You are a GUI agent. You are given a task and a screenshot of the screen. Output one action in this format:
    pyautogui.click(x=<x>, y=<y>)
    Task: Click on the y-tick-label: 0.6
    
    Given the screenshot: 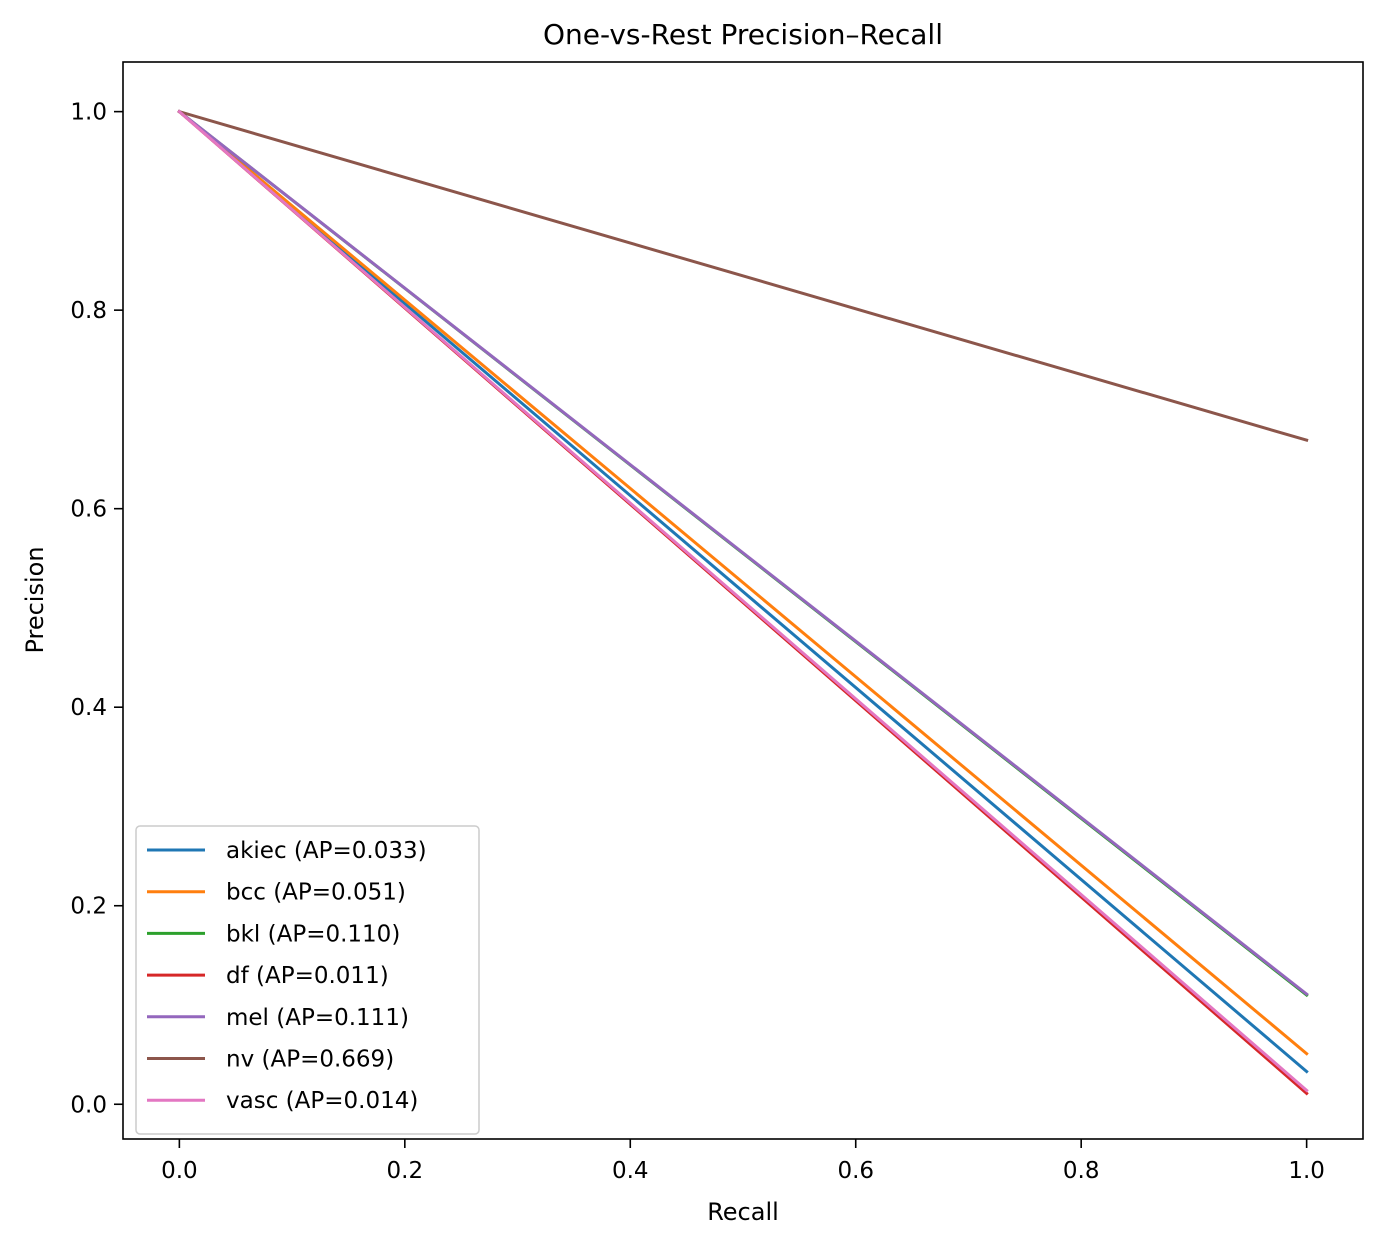 What is the action you would take?
    pyautogui.click(x=88, y=510)
    